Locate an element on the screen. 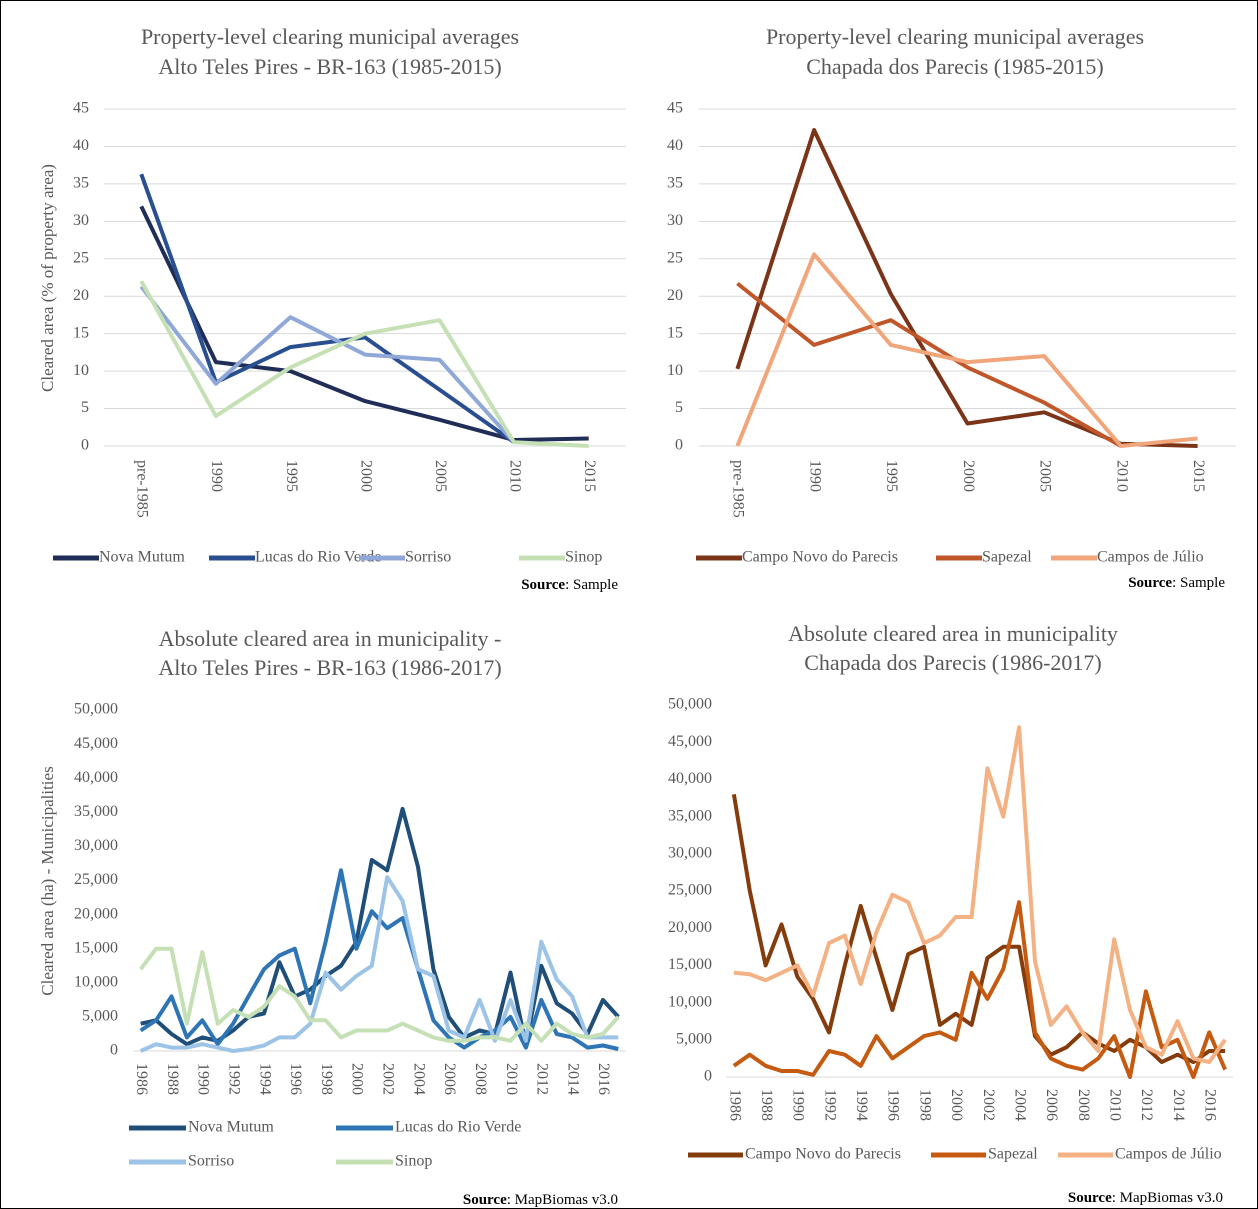 The width and height of the screenshot is (1258, 1209). x-tick-label: 2015 is located at coordinates (589, 476).